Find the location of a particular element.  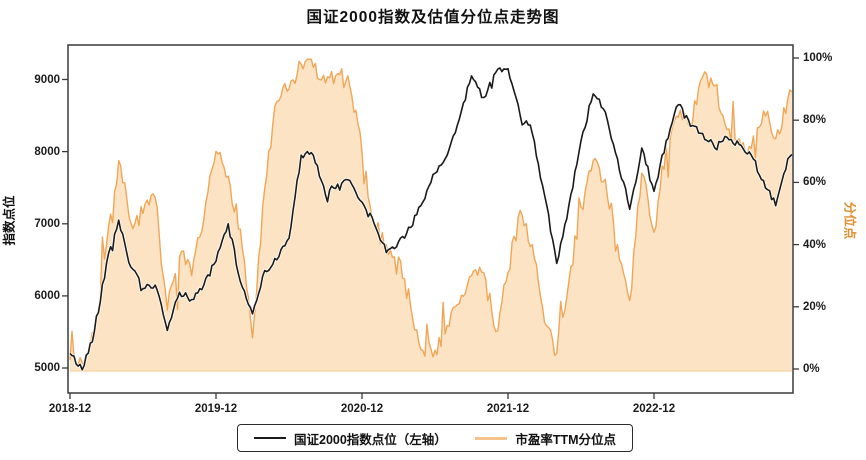

legend: 国证2000指数点位（左轴） 市盈率TTM分位点 is located at coordinates (435, 438).